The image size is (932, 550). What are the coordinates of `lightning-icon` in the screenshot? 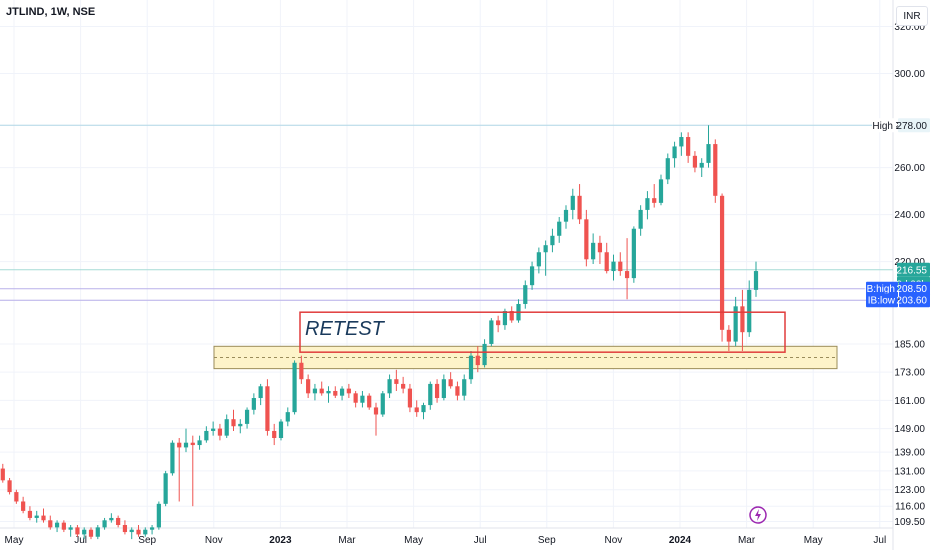 It's located at (758, 515).